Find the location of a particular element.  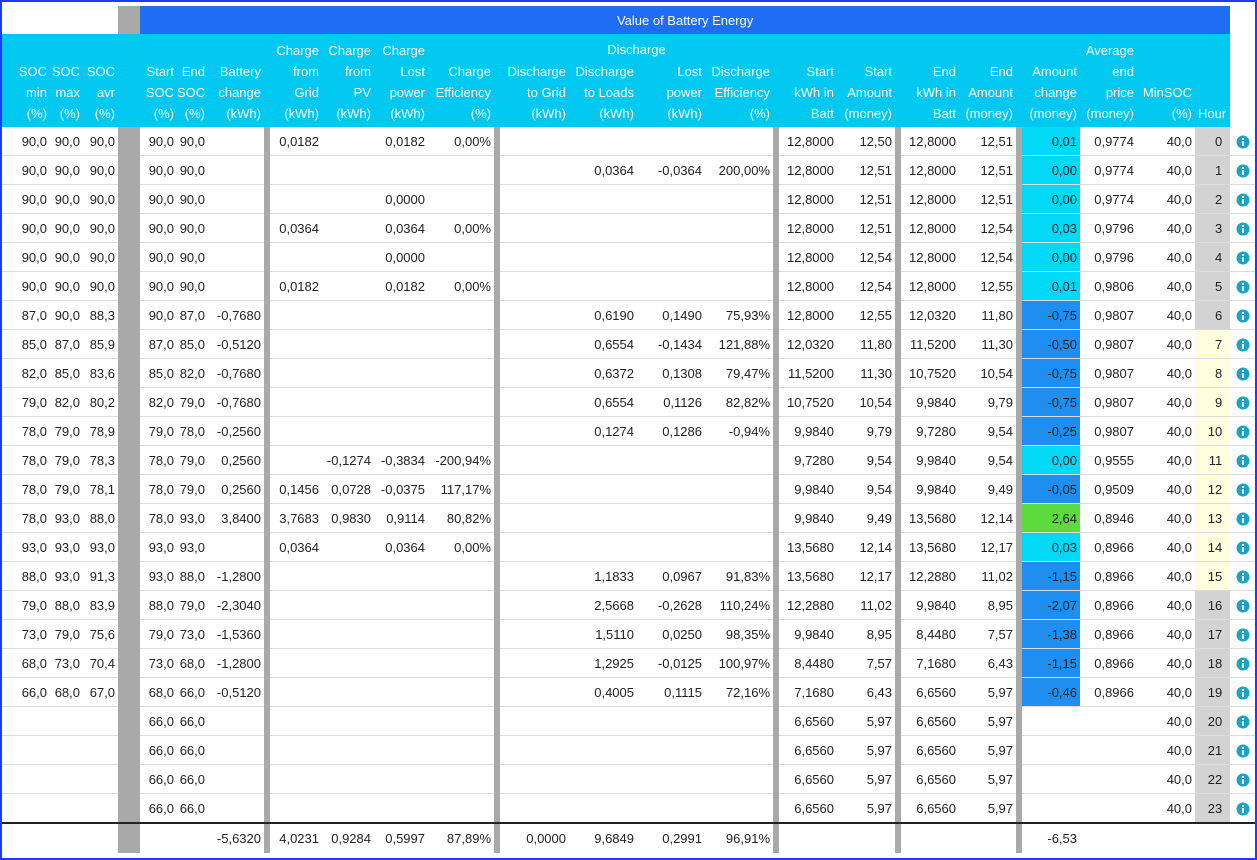

table-cell: 68,0 is located at coordinates (192, 663).